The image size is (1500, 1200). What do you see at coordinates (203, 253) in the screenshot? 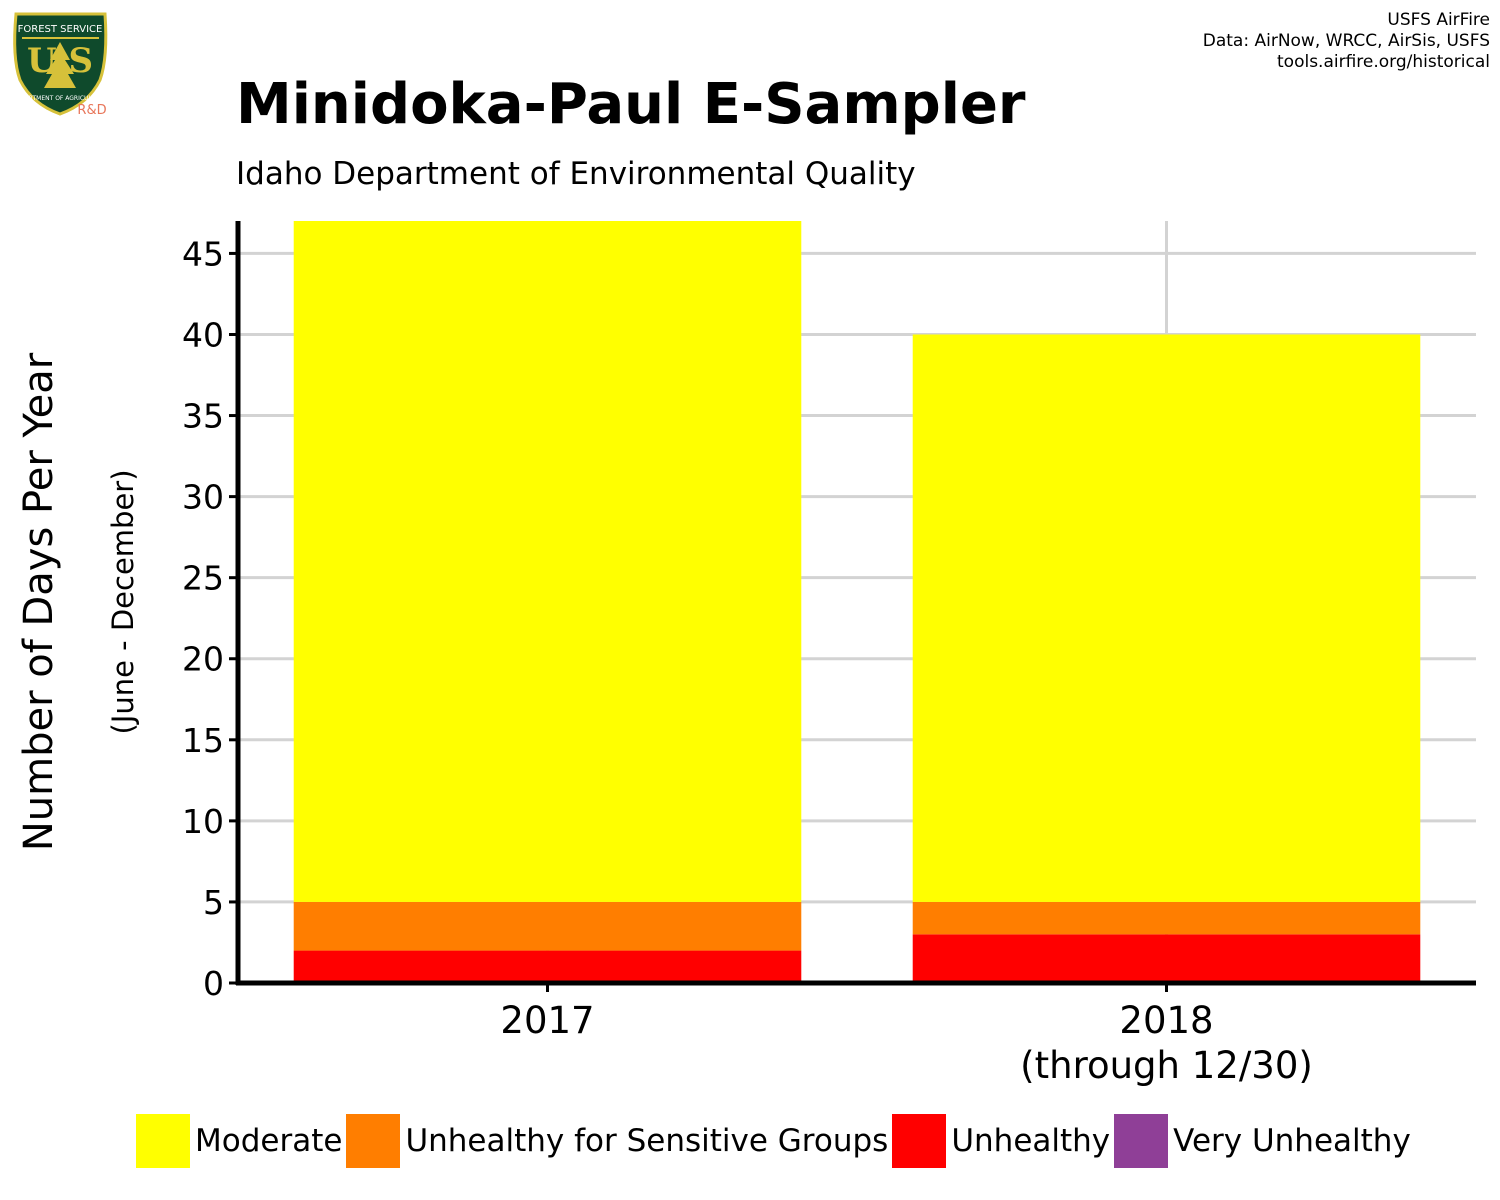
I see `y-tick-label: 45` at bounding box center [203, 253].